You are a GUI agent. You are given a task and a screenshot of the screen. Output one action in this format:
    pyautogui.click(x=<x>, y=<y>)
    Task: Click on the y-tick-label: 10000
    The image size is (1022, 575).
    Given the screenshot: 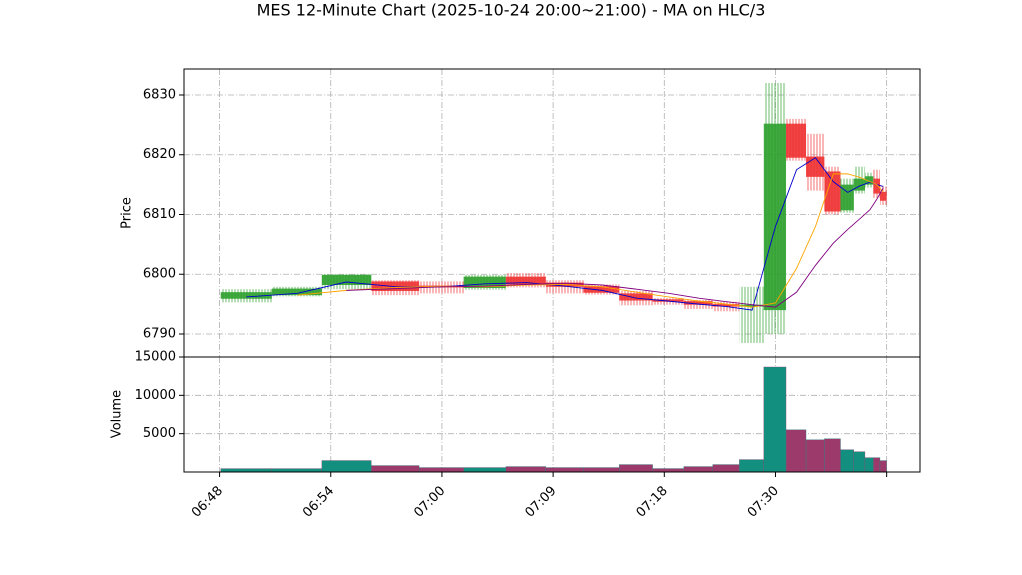 What is the action you would take?
    pyautogui.click(x=155, y=395)
    